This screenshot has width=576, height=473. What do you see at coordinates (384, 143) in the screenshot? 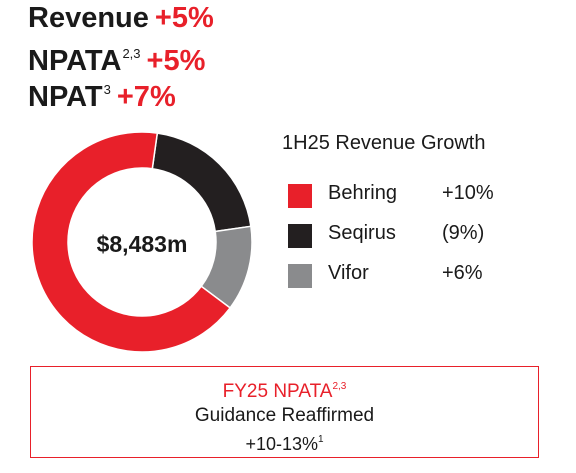
I see `legend-title: 1H25 Revenue Growth` at bounding box center [384, 143].